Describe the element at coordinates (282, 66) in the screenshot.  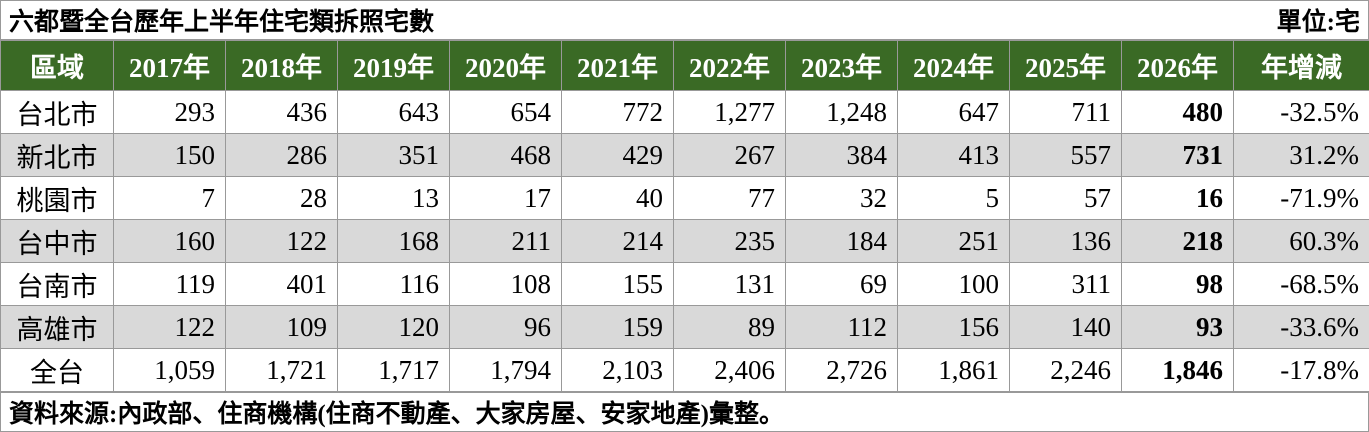
I see `column-header: 2018年` at that location.